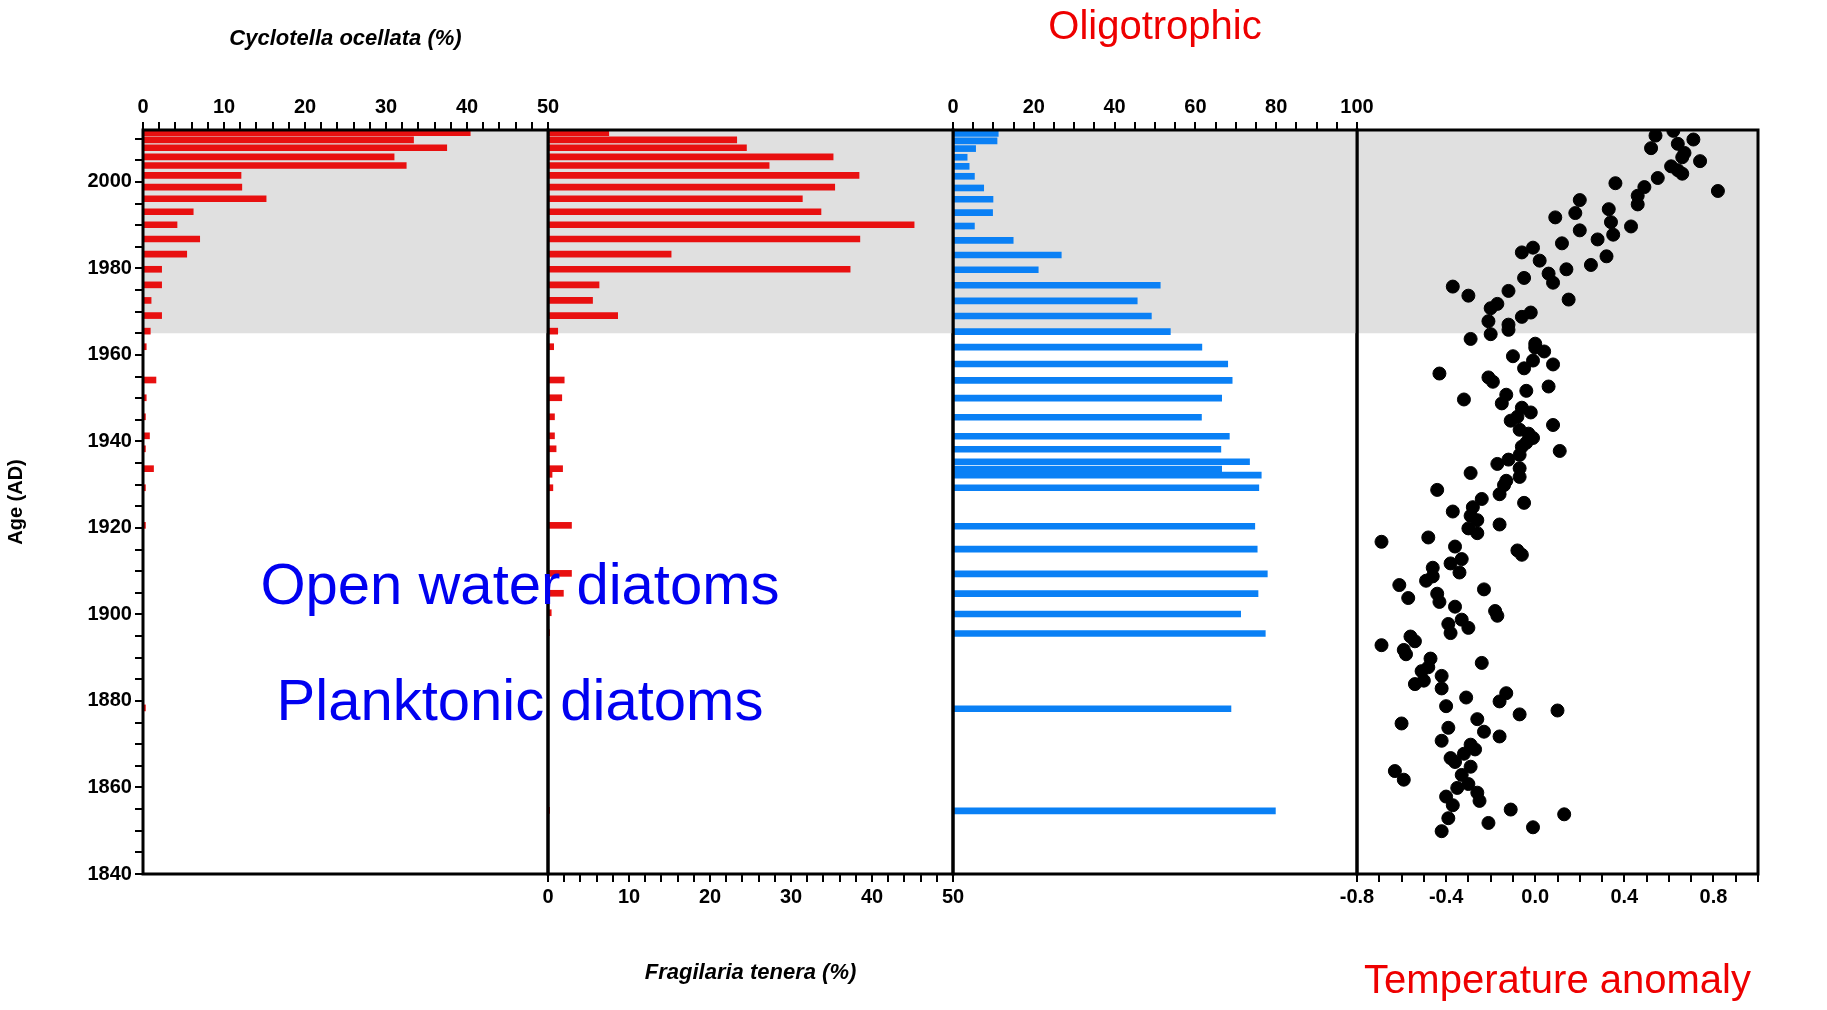 This screenshot has height=1010, width=1827. What do you see at coordinates (872, 895) in the screenshot?
I see `x-tick-label: 40` at bounding box center [872, 895].